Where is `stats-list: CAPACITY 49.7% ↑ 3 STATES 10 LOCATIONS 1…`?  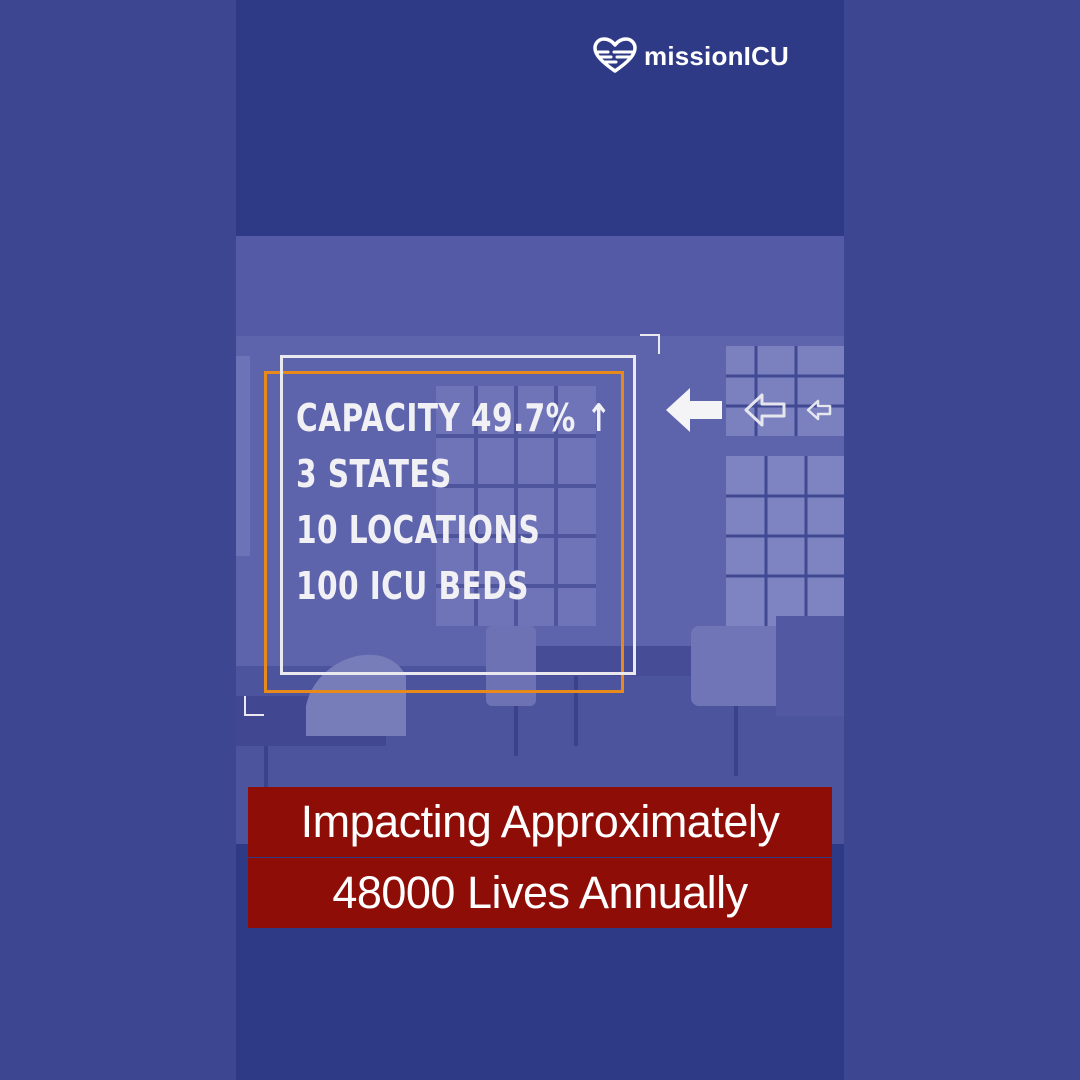 stats-list: CAPACITY 49.7% ↑ 3 STATES 10 LOCATIONS 1… is located at coordinates (454, 502).